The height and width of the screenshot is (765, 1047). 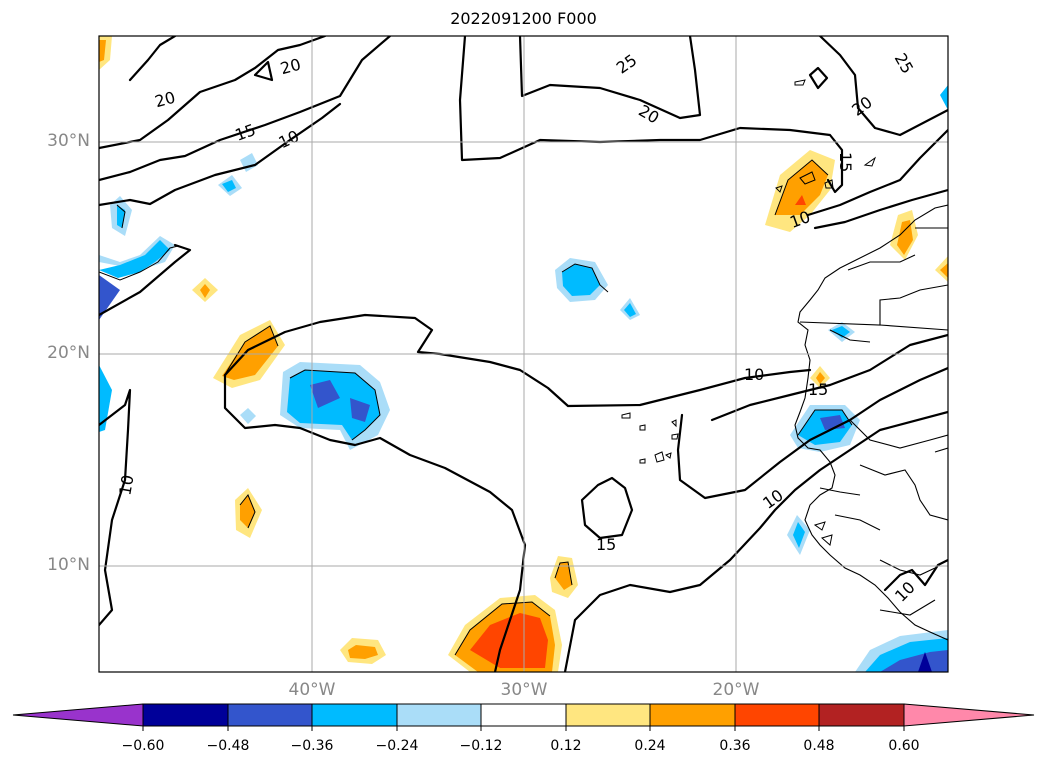 I want to click on lat-label-20n: 20°N, so click(x=68, y=353).